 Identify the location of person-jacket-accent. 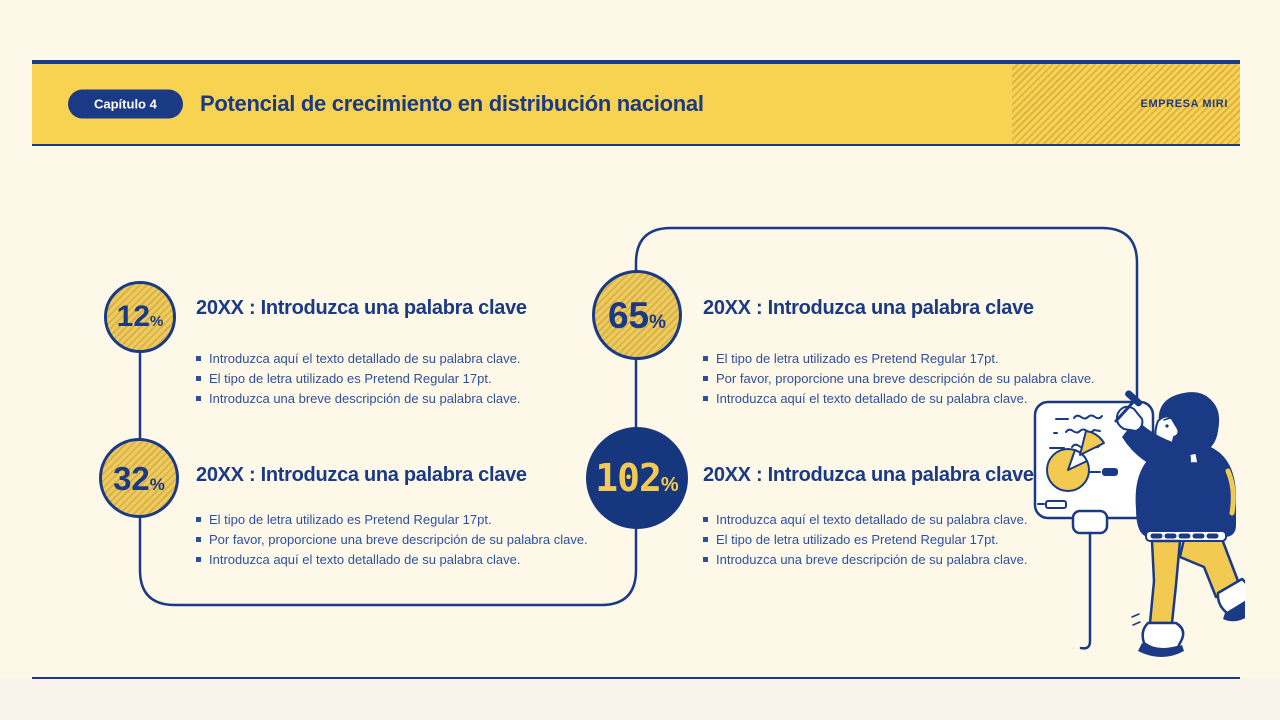
(1230, 492).